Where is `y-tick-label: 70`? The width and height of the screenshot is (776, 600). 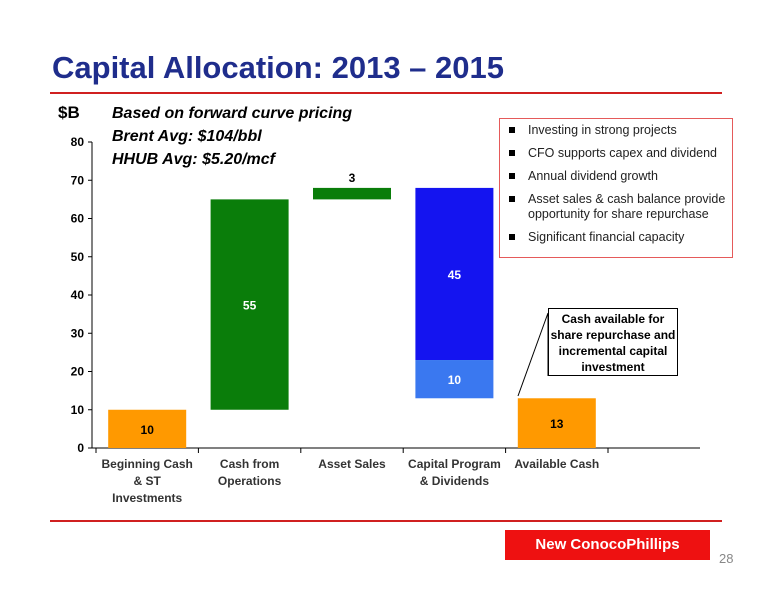
y-tick-label: 70 is located at coordinates (78, 180).